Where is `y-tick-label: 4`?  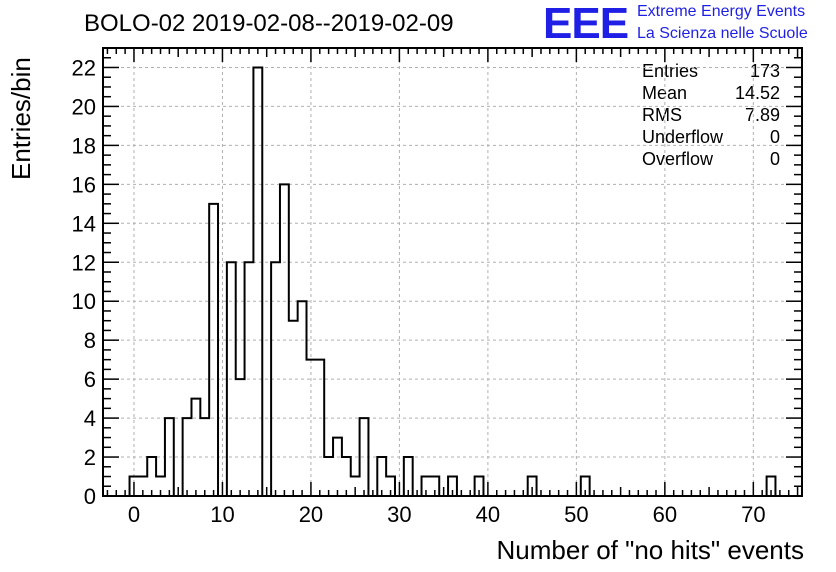
y-tick-label: 4 is located at coordinates (90, 418).